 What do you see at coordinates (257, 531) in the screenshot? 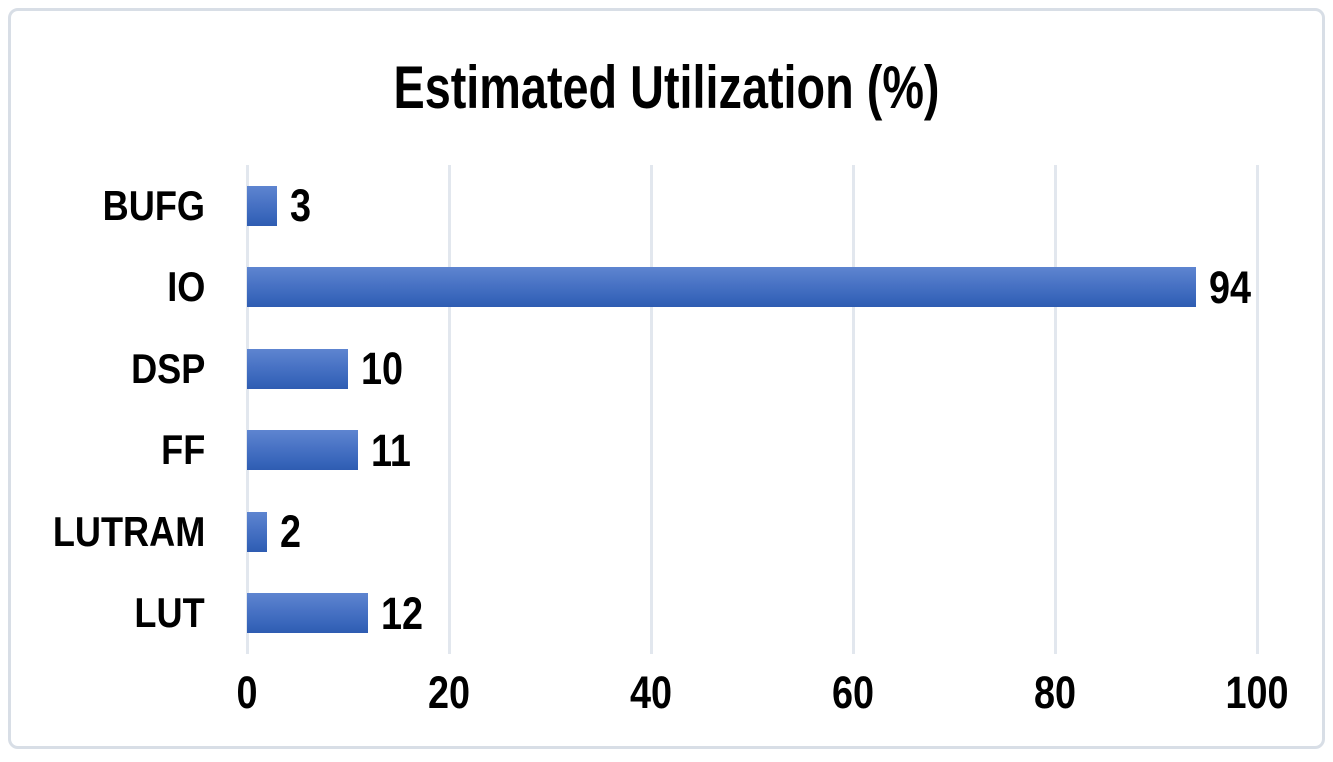
I see `bar-lutram` at bounding box center [257, 531].